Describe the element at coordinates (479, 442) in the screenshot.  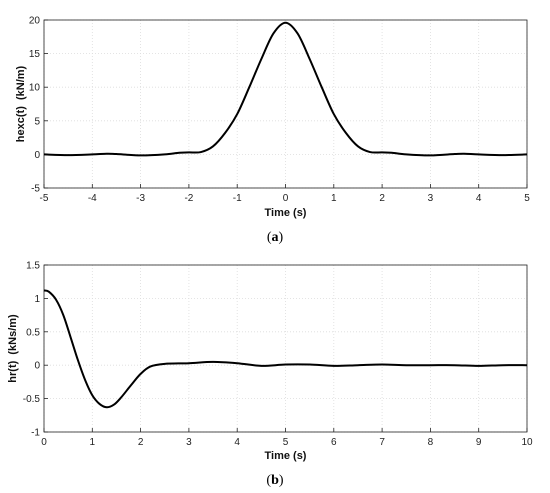
I see `x-tick-label-b-9: 9` at that location.